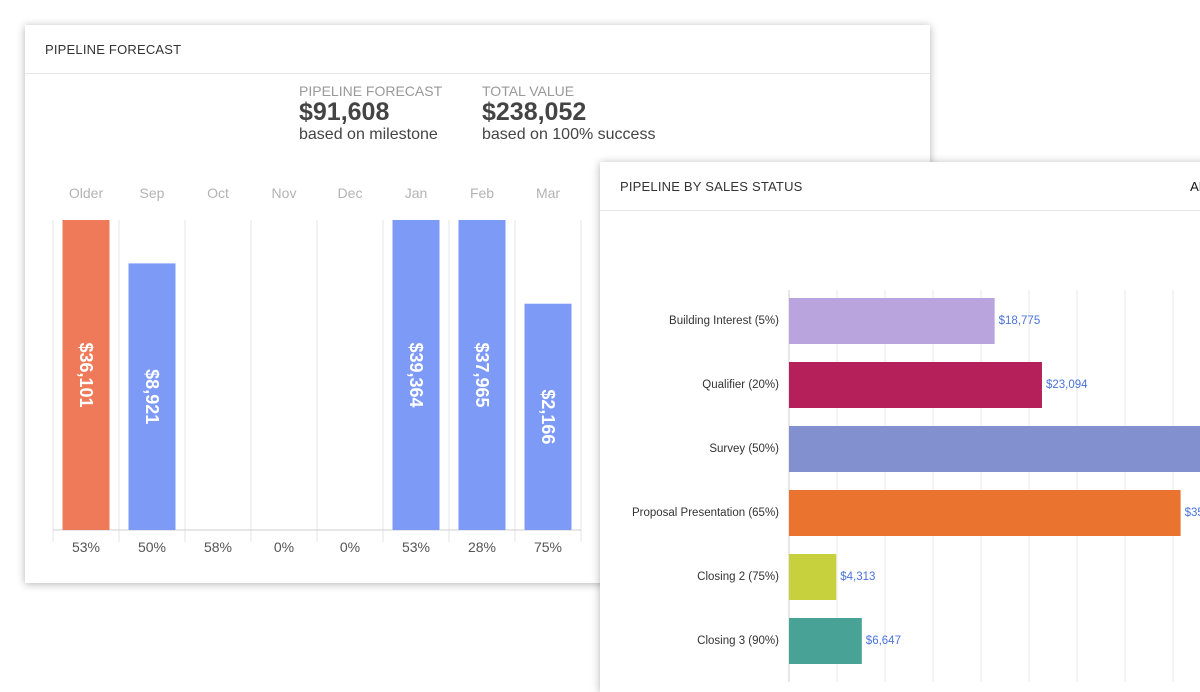  I want to click on bar-value-label-jan: $39,364, so click(416, 374).